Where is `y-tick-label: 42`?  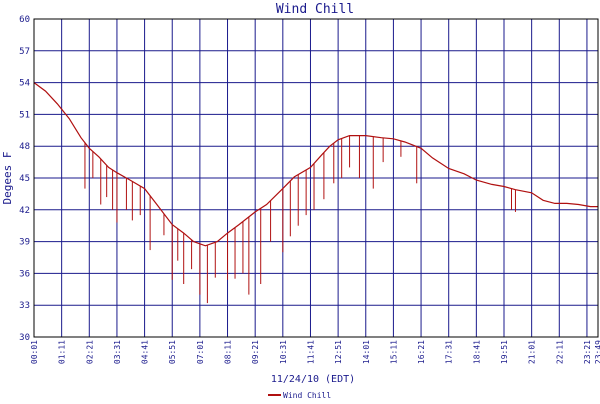 y-tick-label: 42 is located at coordinates (24, 211).